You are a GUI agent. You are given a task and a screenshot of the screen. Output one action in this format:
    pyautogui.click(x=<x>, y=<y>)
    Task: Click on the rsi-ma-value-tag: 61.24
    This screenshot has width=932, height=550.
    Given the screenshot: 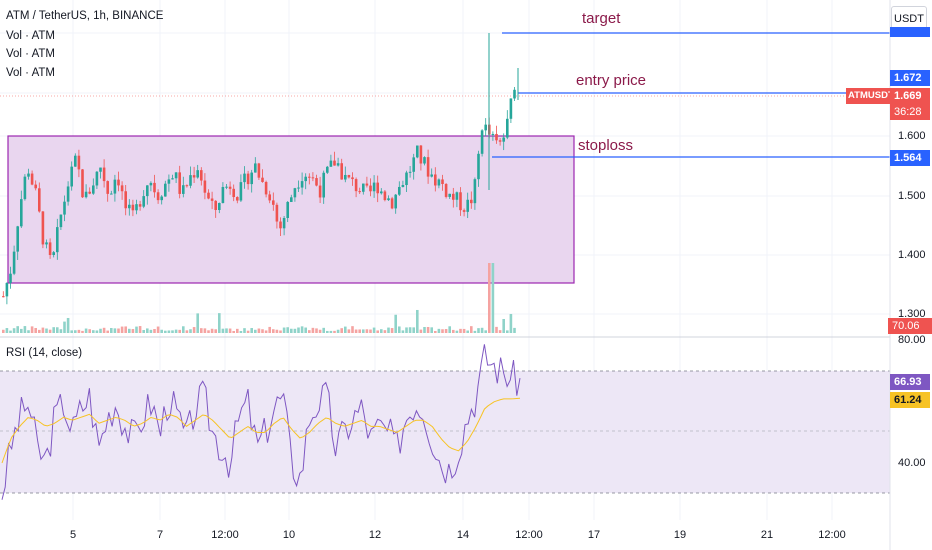 What is the action you would take?
    pyautogui.click(x=910, y=400)
    